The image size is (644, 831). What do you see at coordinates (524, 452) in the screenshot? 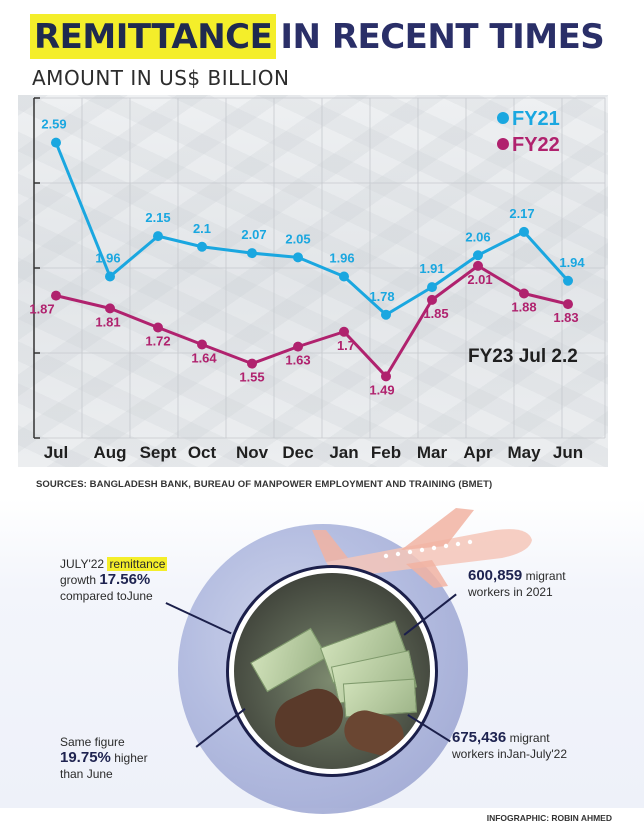
I see `x-tick-label: May` at bounding box center [524, 452].